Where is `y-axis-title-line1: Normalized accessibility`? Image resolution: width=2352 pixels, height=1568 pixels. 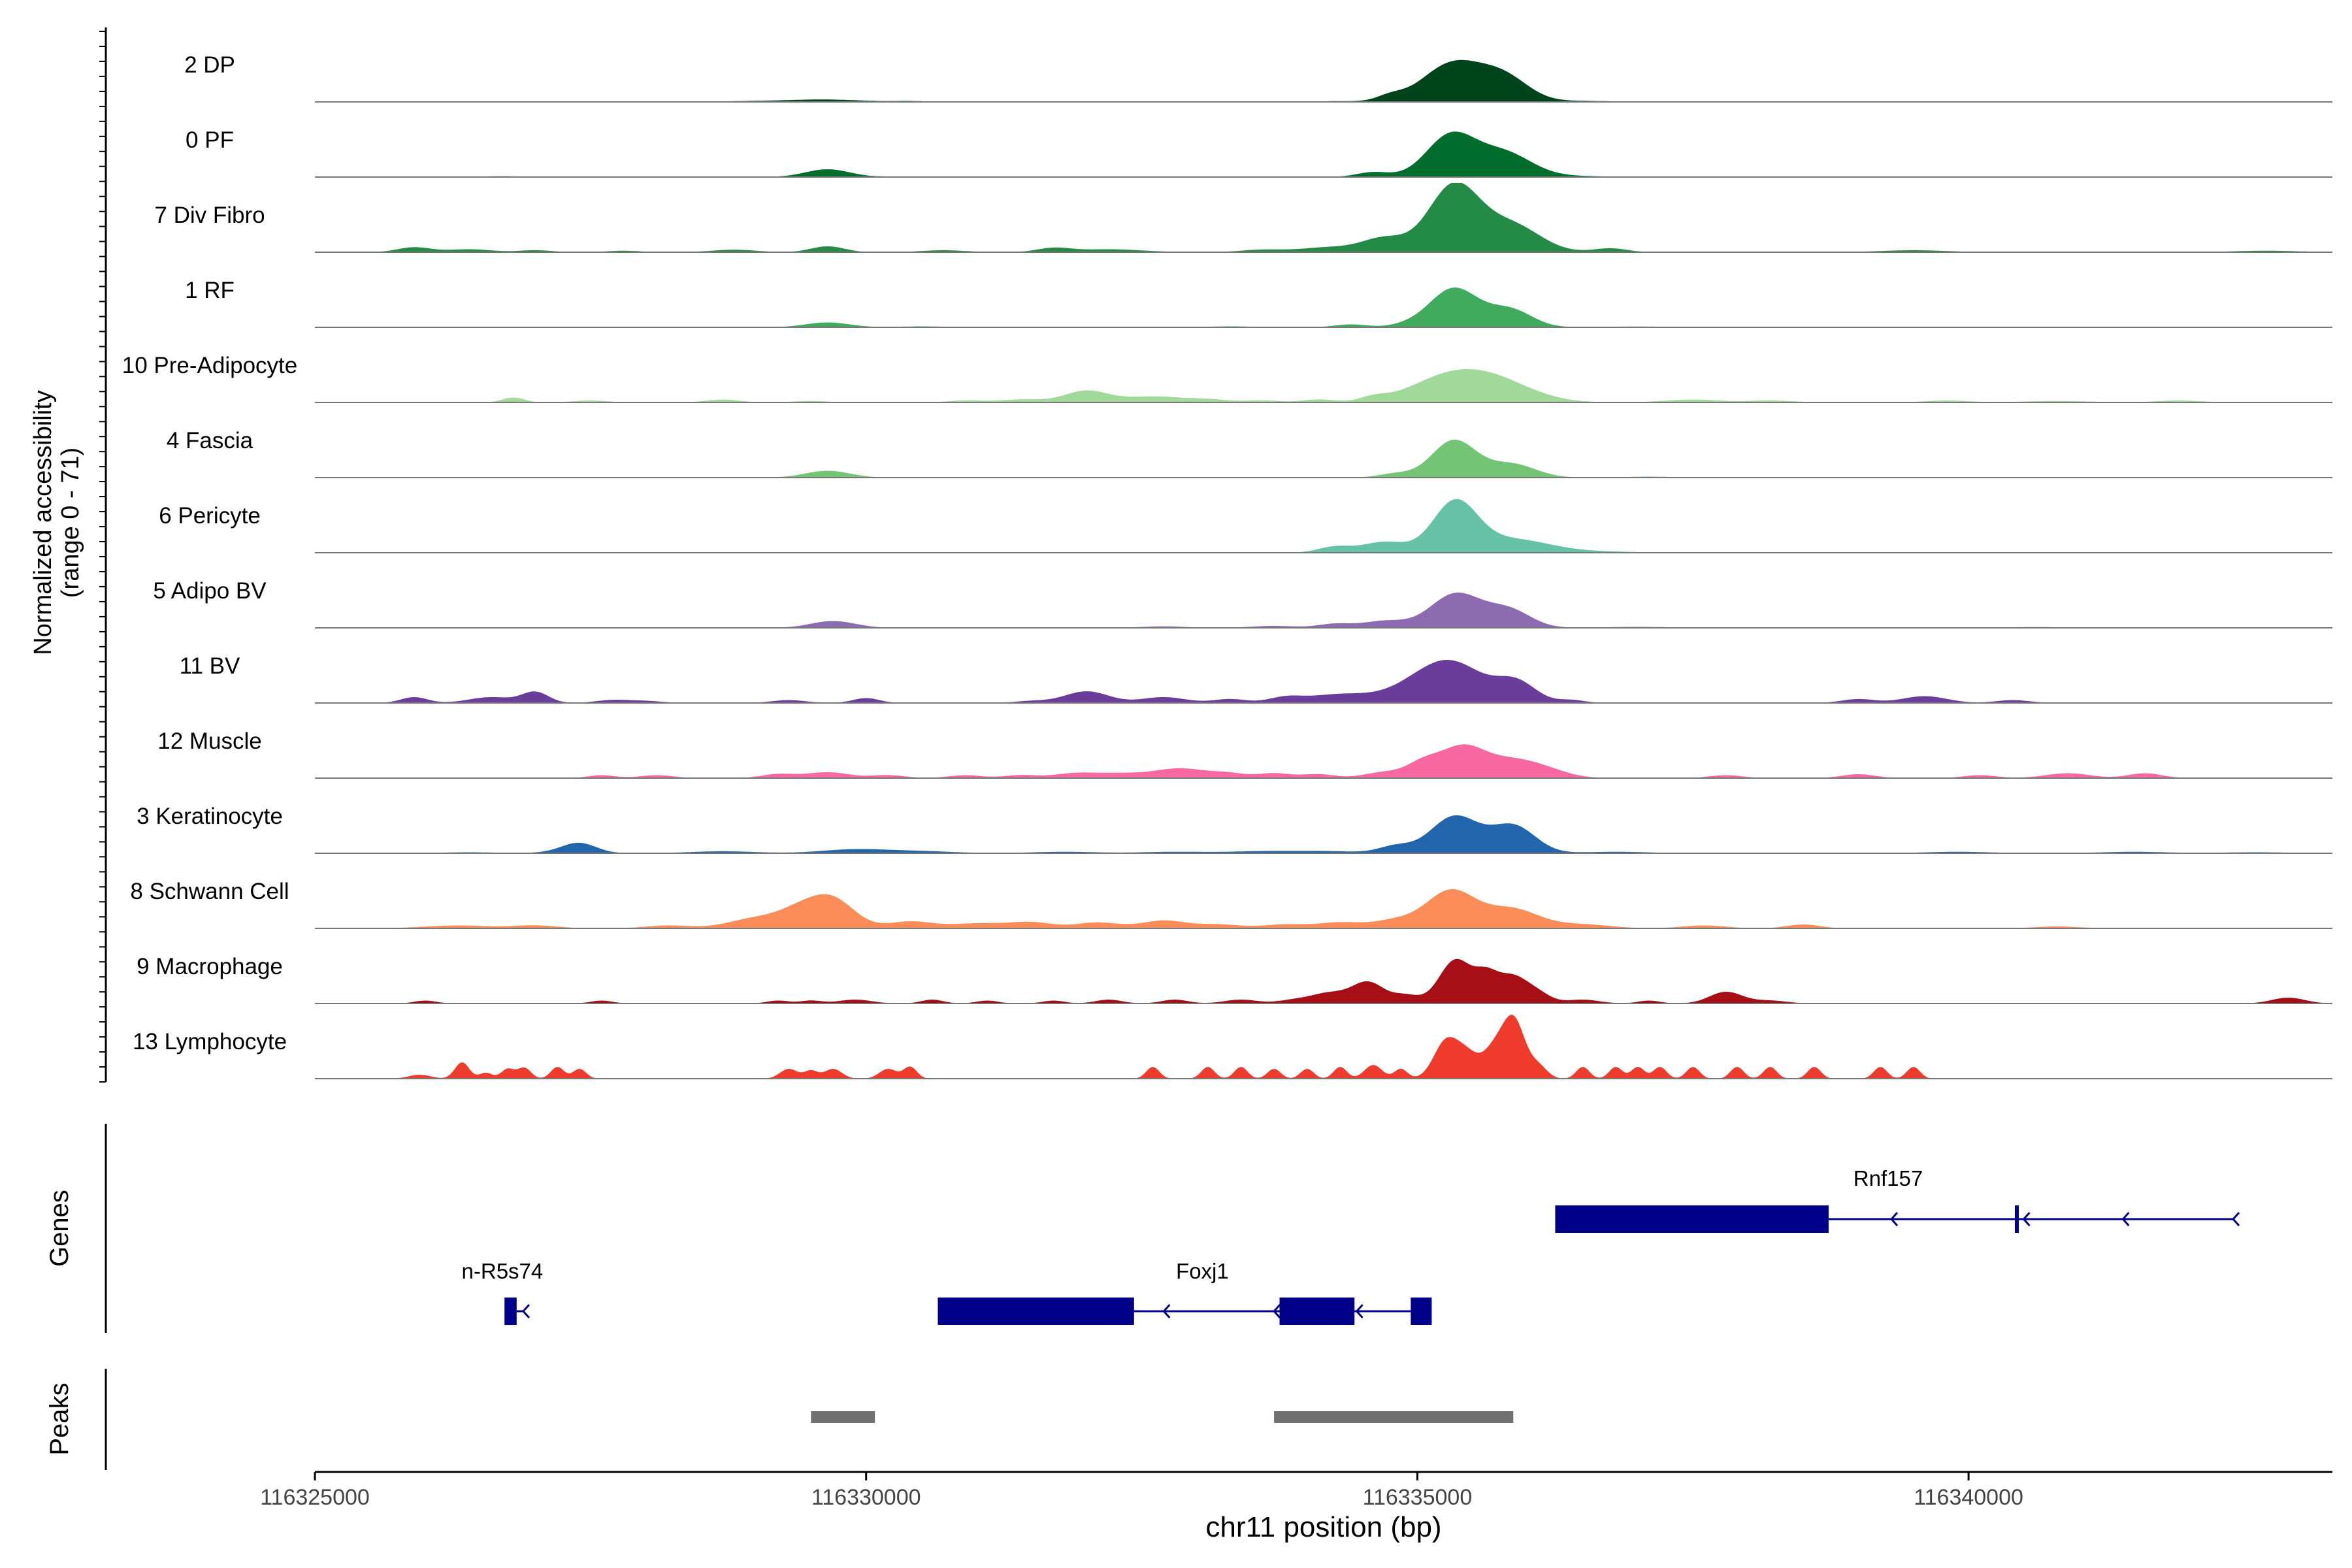 y-axis-title-line1: Normalized accessibility is located at coordinates (43, 522).